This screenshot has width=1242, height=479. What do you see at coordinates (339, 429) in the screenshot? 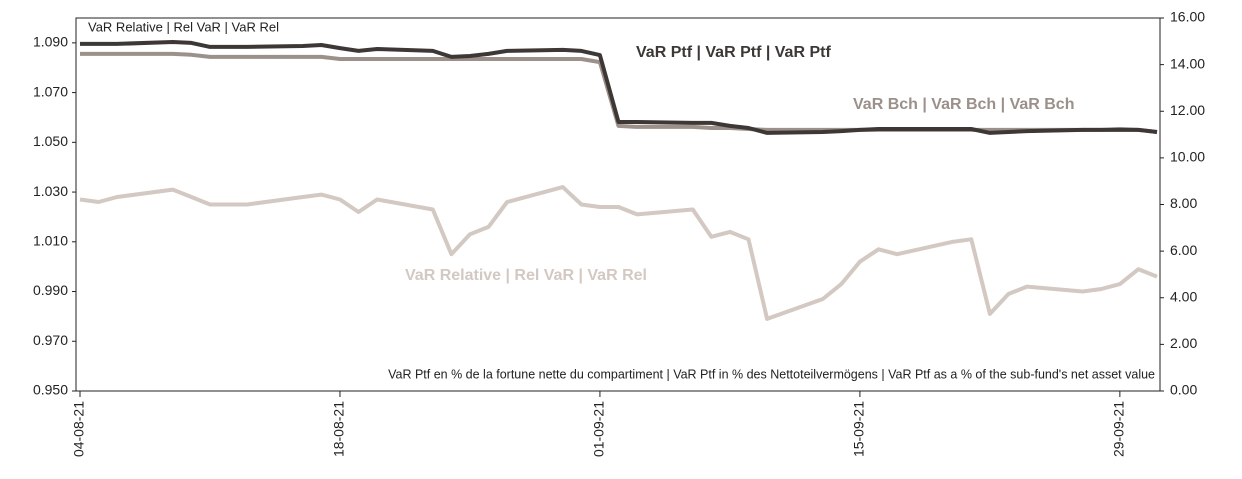
I see `x-tick-label: 18-08-21` at bounding box center [339, 429].